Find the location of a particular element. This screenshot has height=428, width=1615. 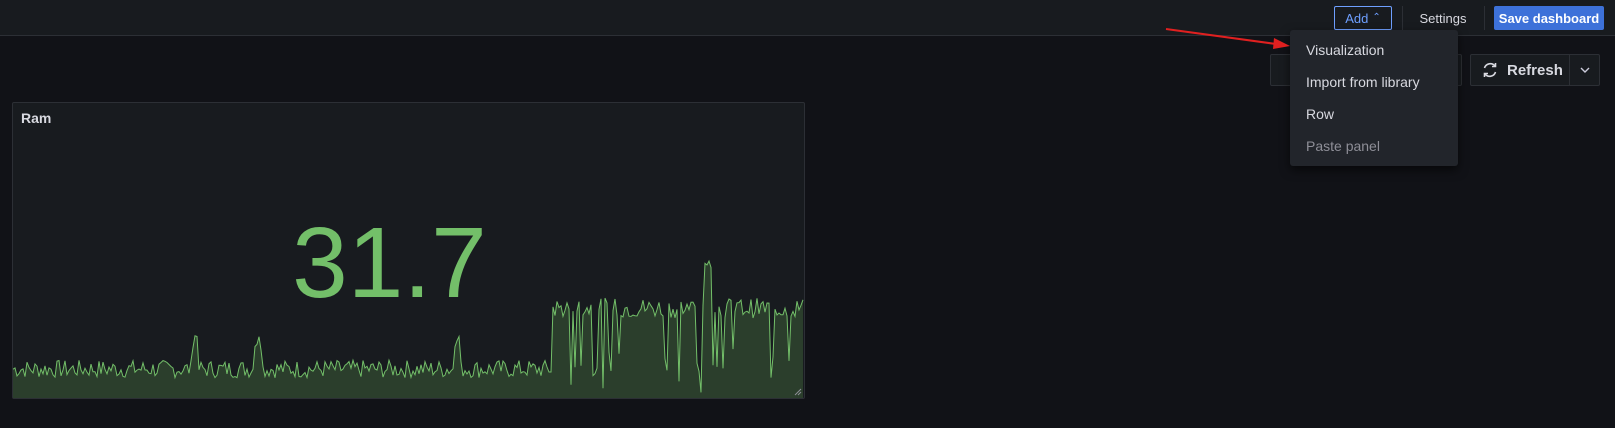

menu-item-paste-panel: Paste panel is located at coordinates (1343, 146).